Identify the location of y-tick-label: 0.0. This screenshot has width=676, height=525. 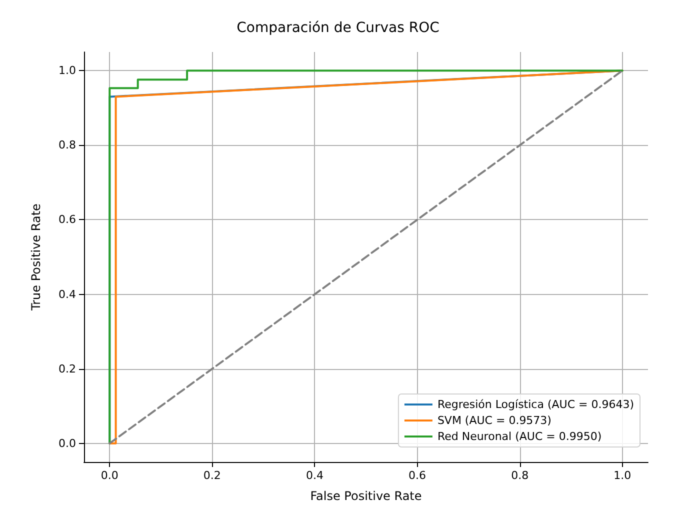
(67, 443).